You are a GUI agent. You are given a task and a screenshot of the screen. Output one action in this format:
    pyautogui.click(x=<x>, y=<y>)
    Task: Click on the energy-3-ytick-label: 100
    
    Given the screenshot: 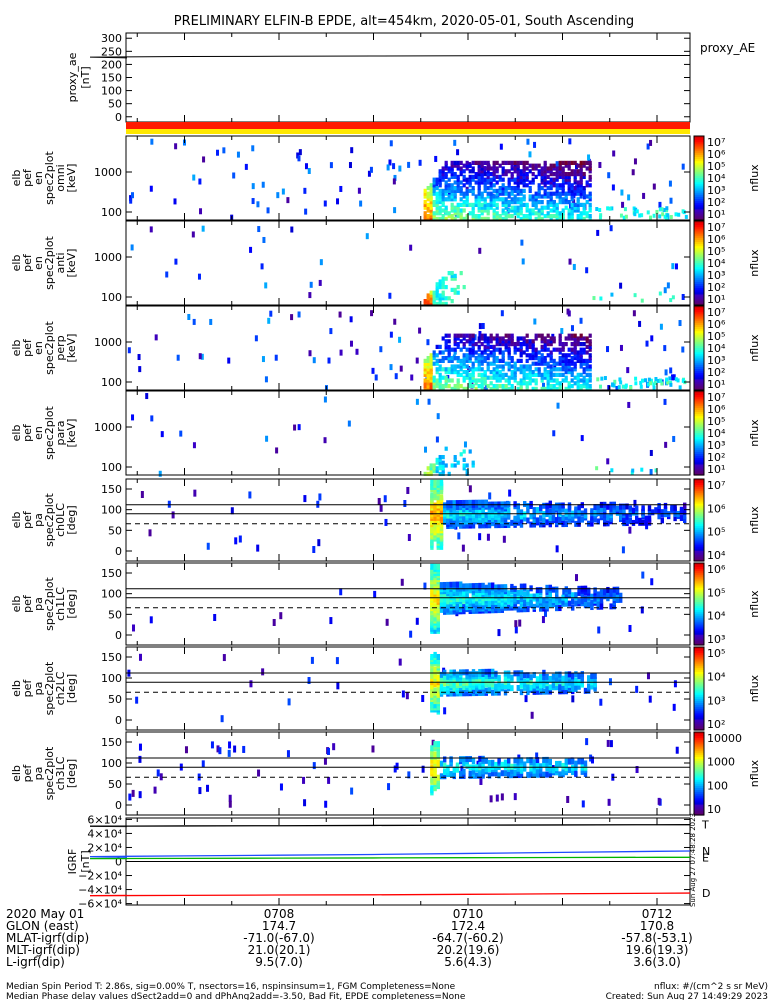 What is the action you would take?
    pyautogui.click(x=111, y=382)
    